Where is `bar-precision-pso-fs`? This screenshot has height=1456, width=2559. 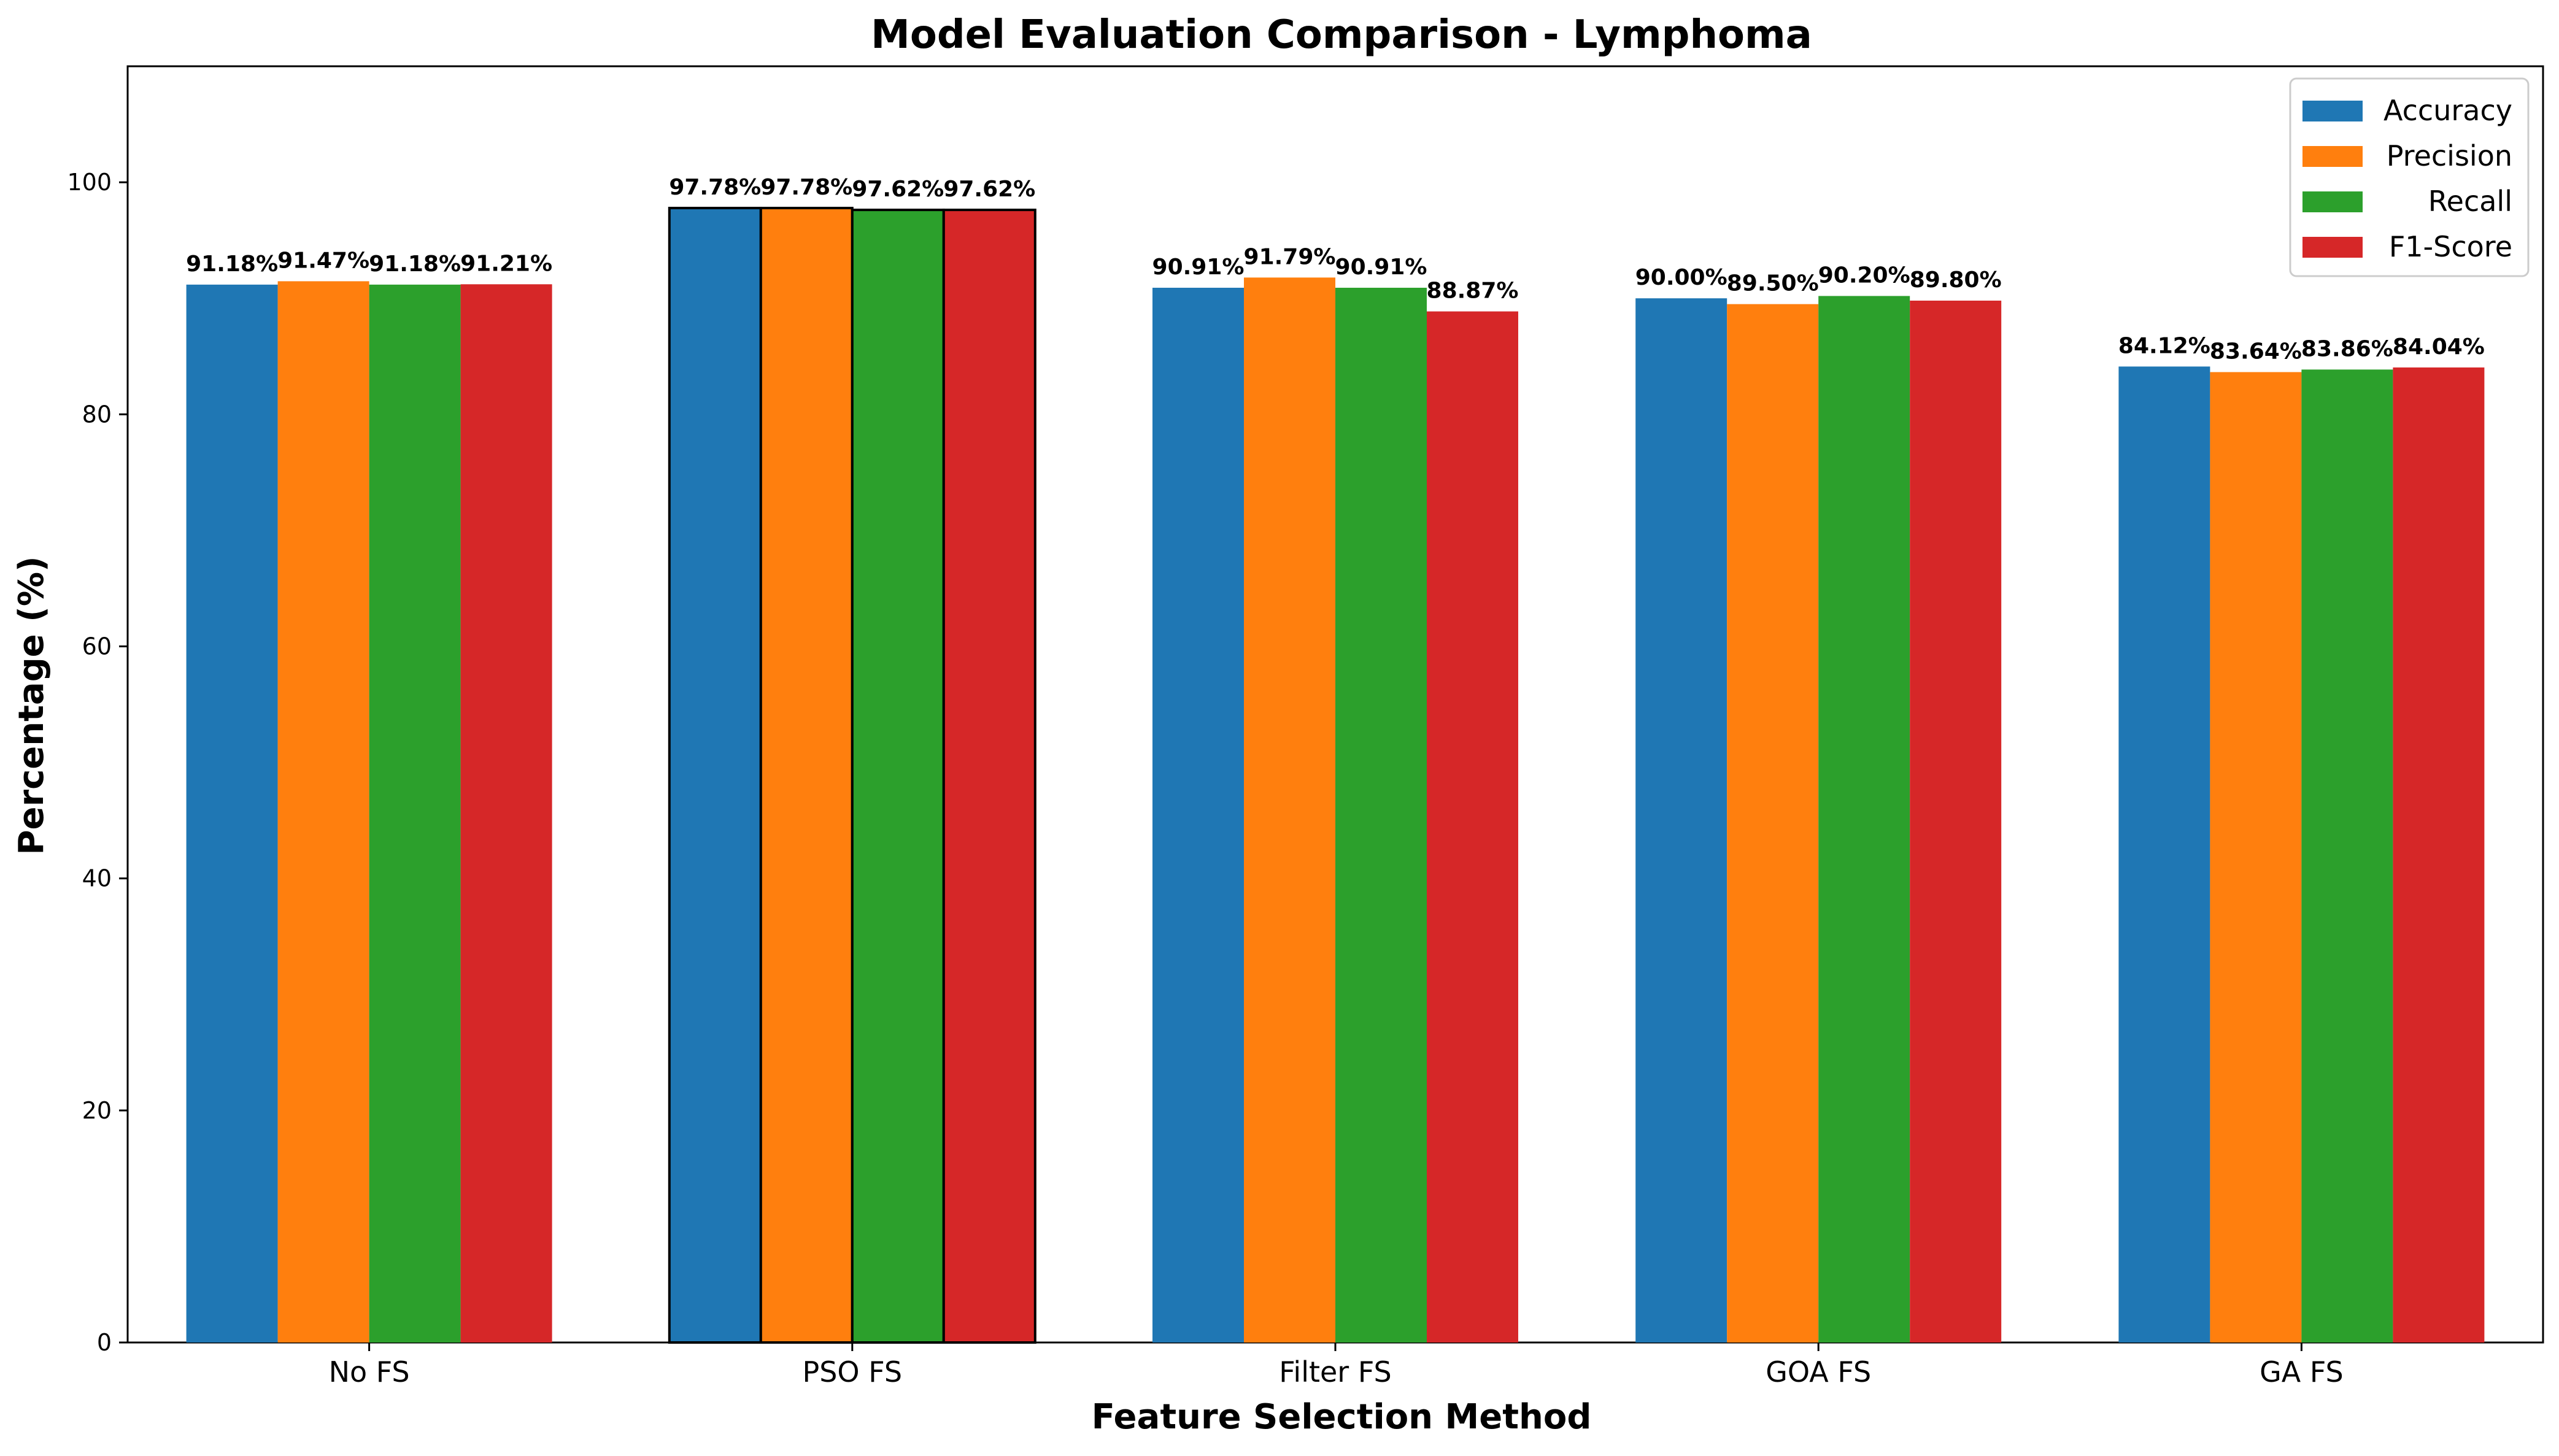 bar-precision-pso-fs is located at coordinates (807, 775).